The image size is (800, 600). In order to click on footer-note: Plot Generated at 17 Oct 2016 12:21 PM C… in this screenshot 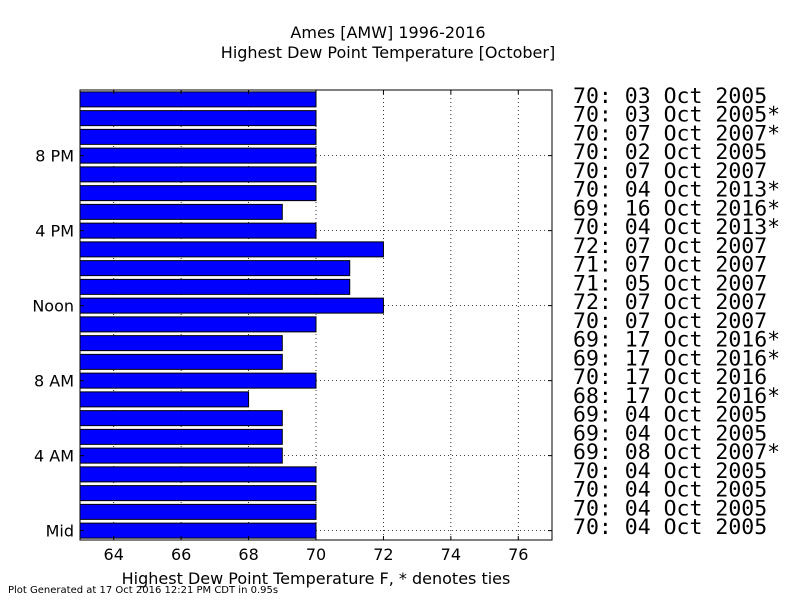, I will do `click(143, 590)`.